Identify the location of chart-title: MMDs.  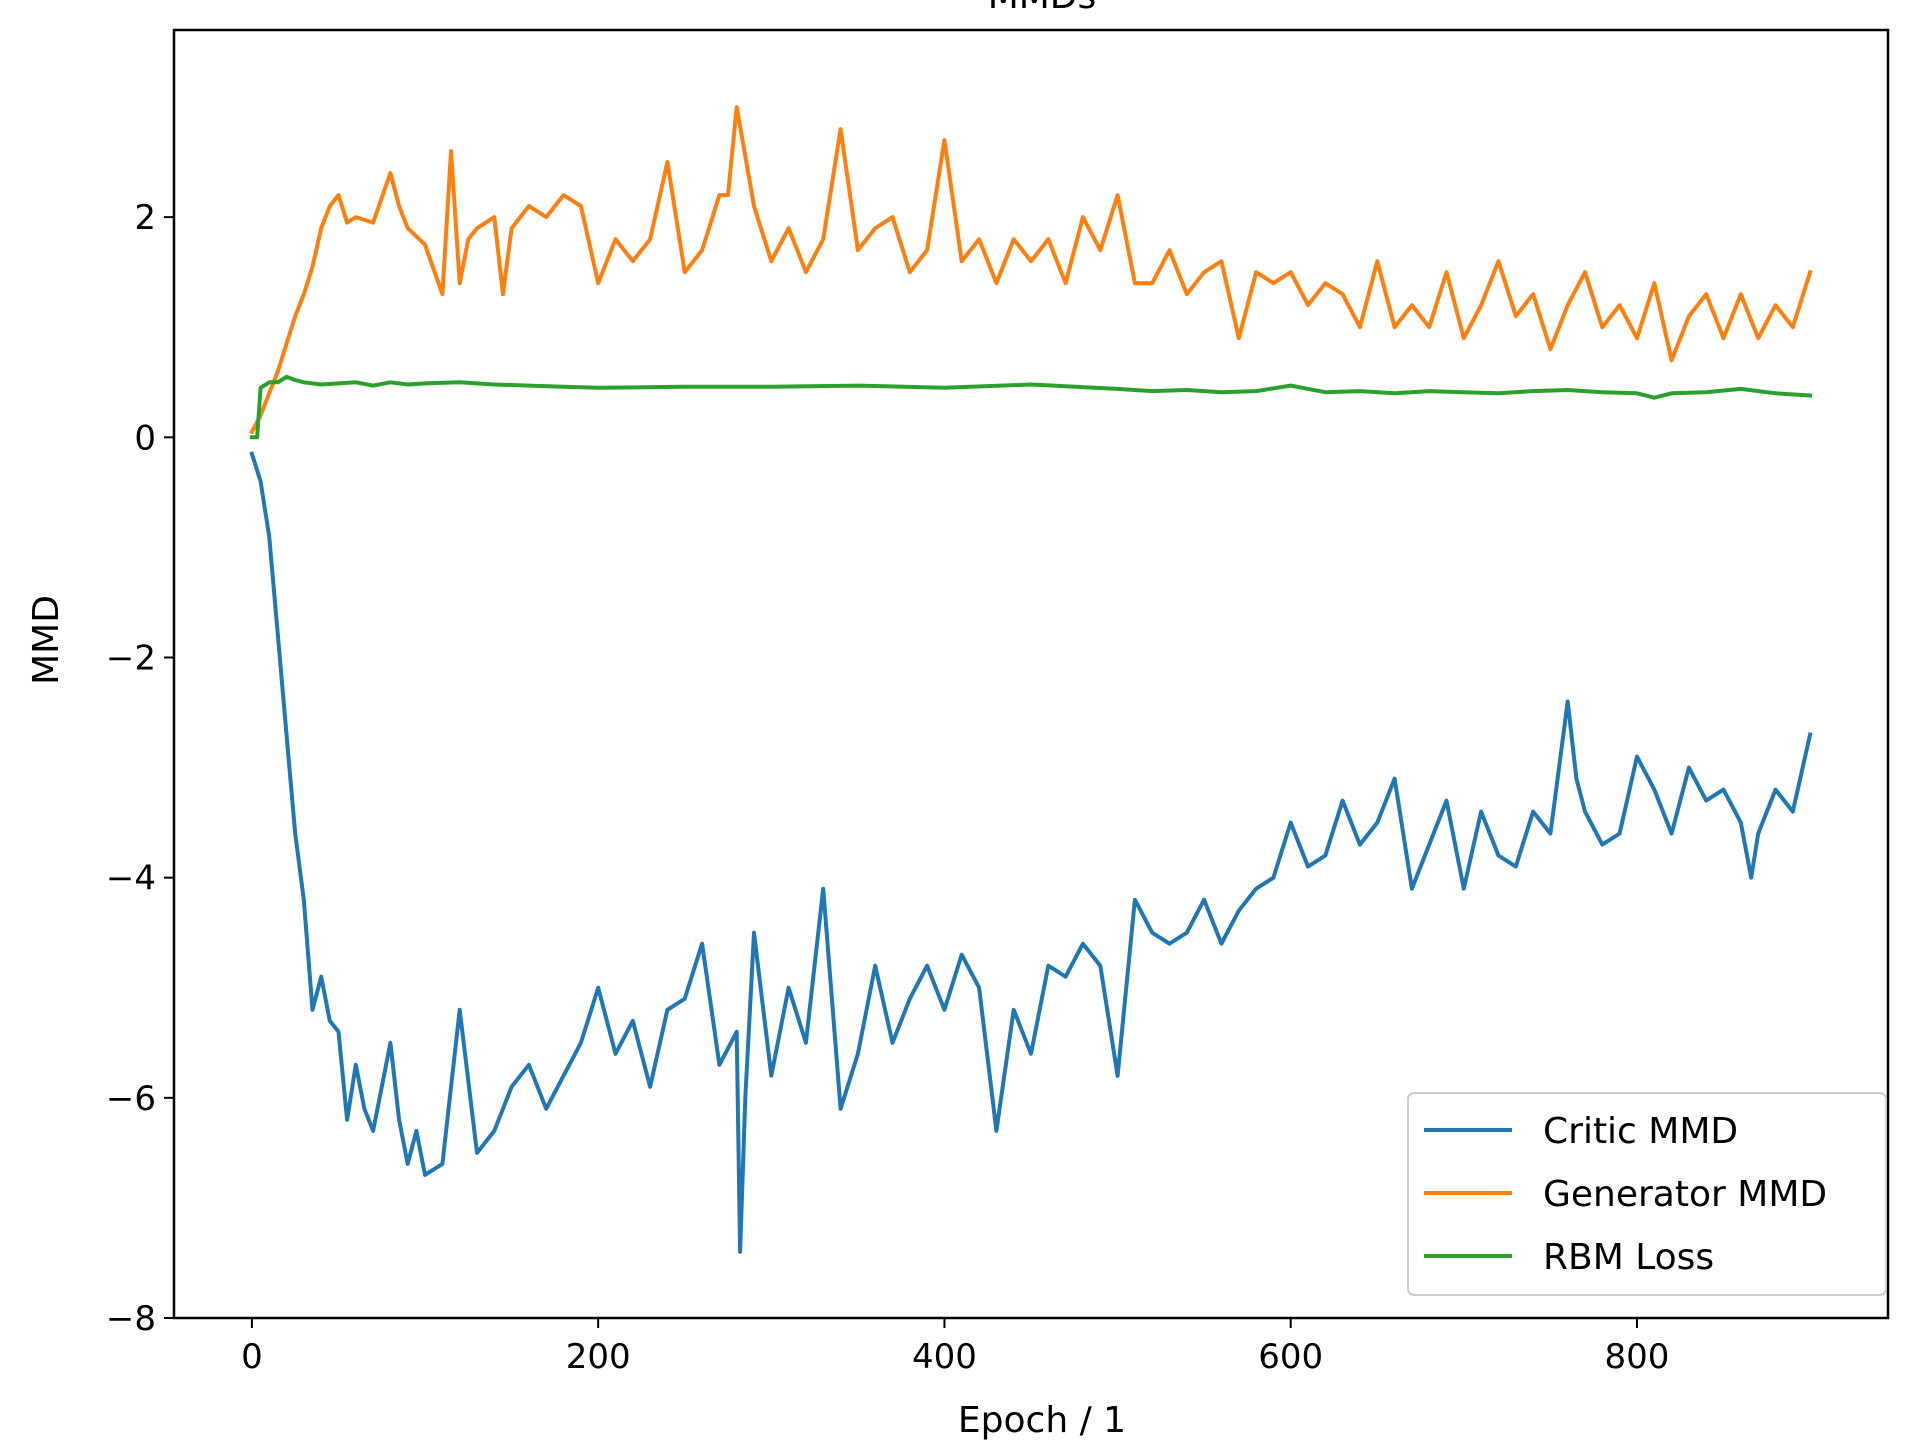
(1042, 8).